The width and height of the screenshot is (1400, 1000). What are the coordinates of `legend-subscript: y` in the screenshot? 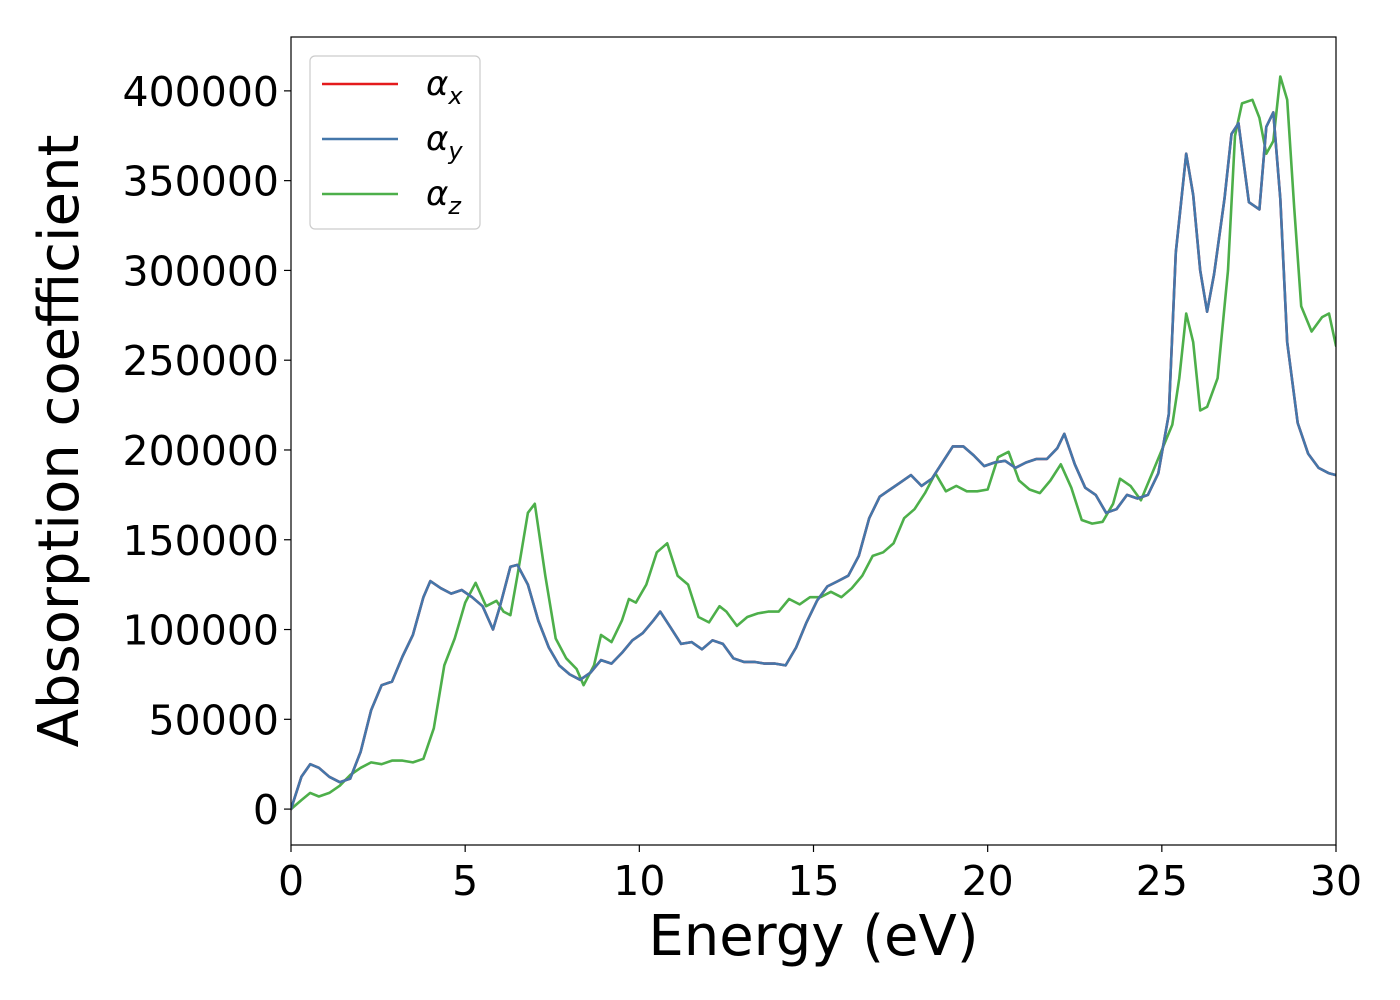 It's located at (455, 151).